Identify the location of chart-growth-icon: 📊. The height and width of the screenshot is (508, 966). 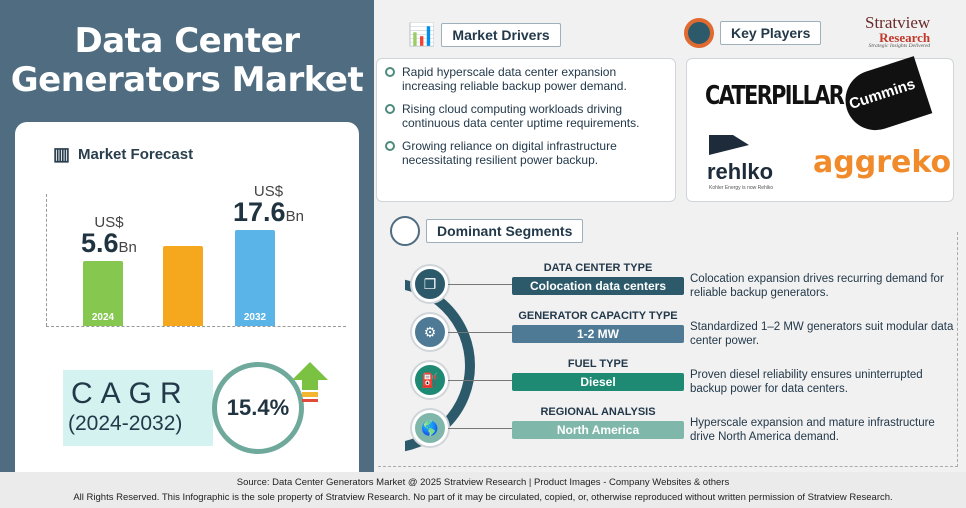
(422, 34).